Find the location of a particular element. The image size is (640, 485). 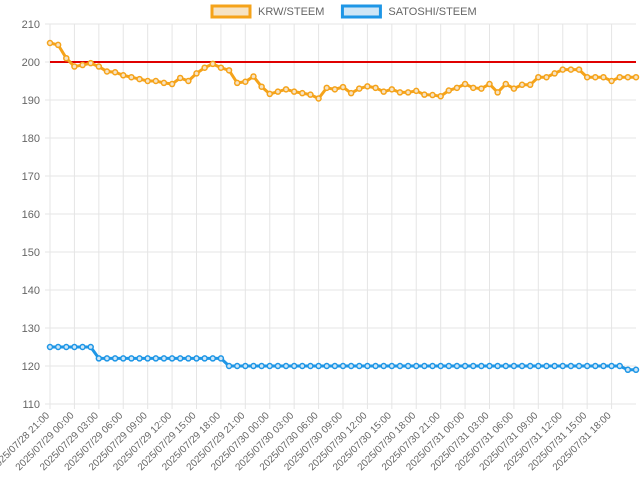

y-tick-label: 170 is located at coordinates (31, 177).